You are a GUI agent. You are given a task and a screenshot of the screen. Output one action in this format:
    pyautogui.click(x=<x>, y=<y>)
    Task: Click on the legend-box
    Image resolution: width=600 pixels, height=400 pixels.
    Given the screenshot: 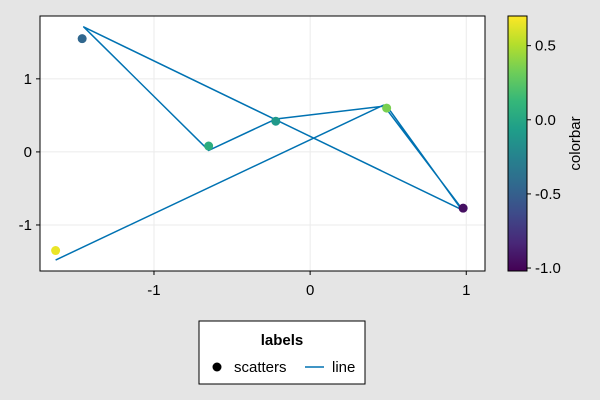 What is the action you would take?
    pyautogui.click(x=282, y=352)
    